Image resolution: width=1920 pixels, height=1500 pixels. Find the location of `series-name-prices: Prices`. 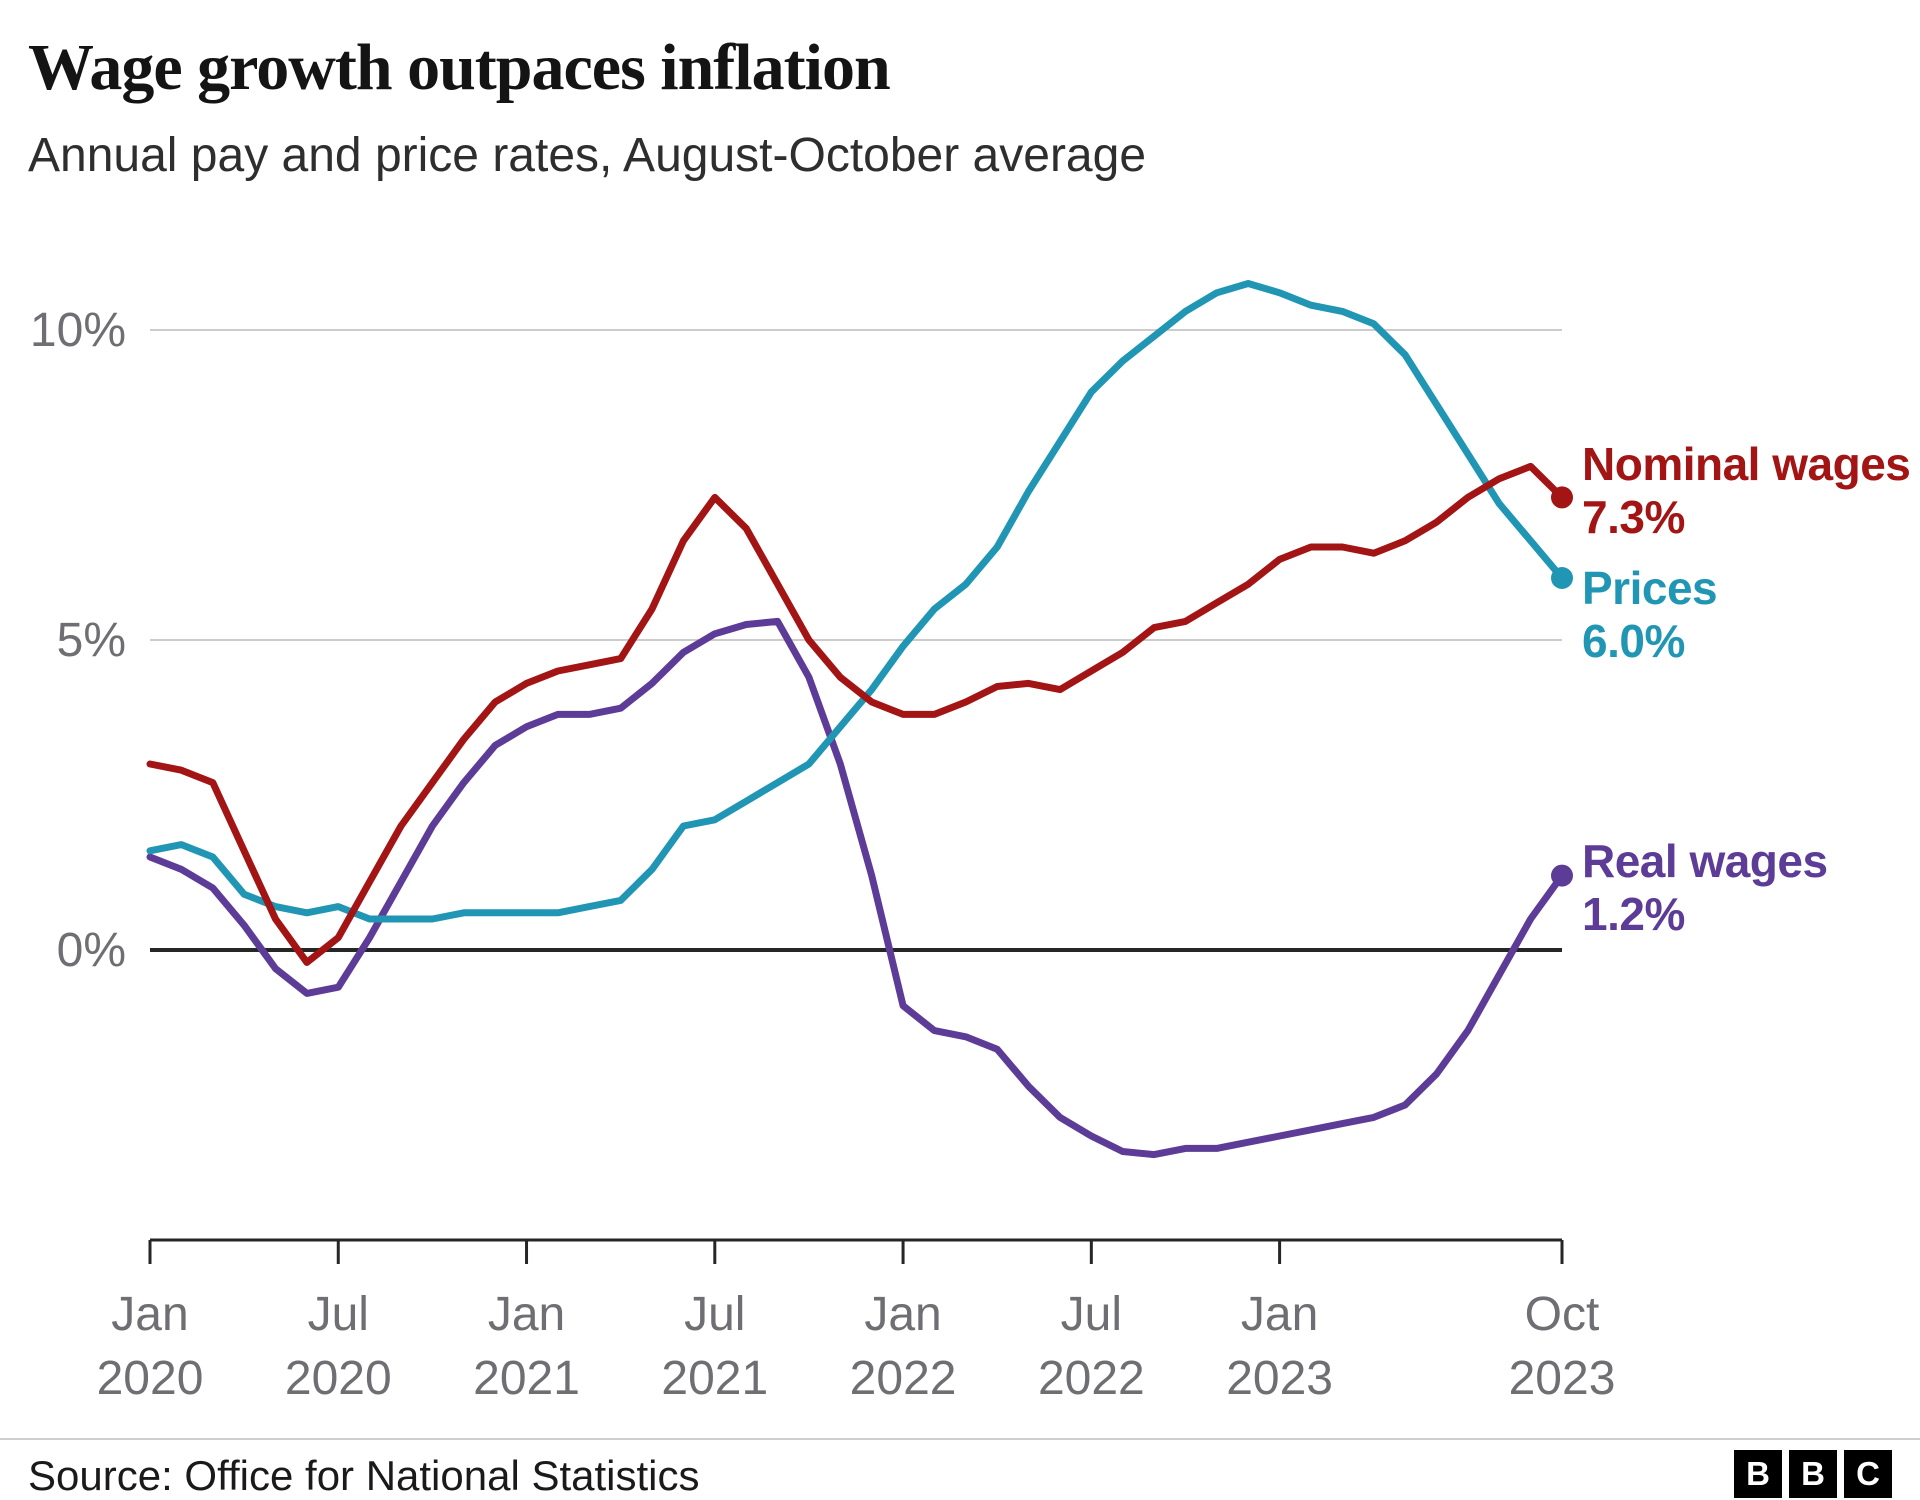

series-name-prices: Prices is located at coordinates (1650, 588).